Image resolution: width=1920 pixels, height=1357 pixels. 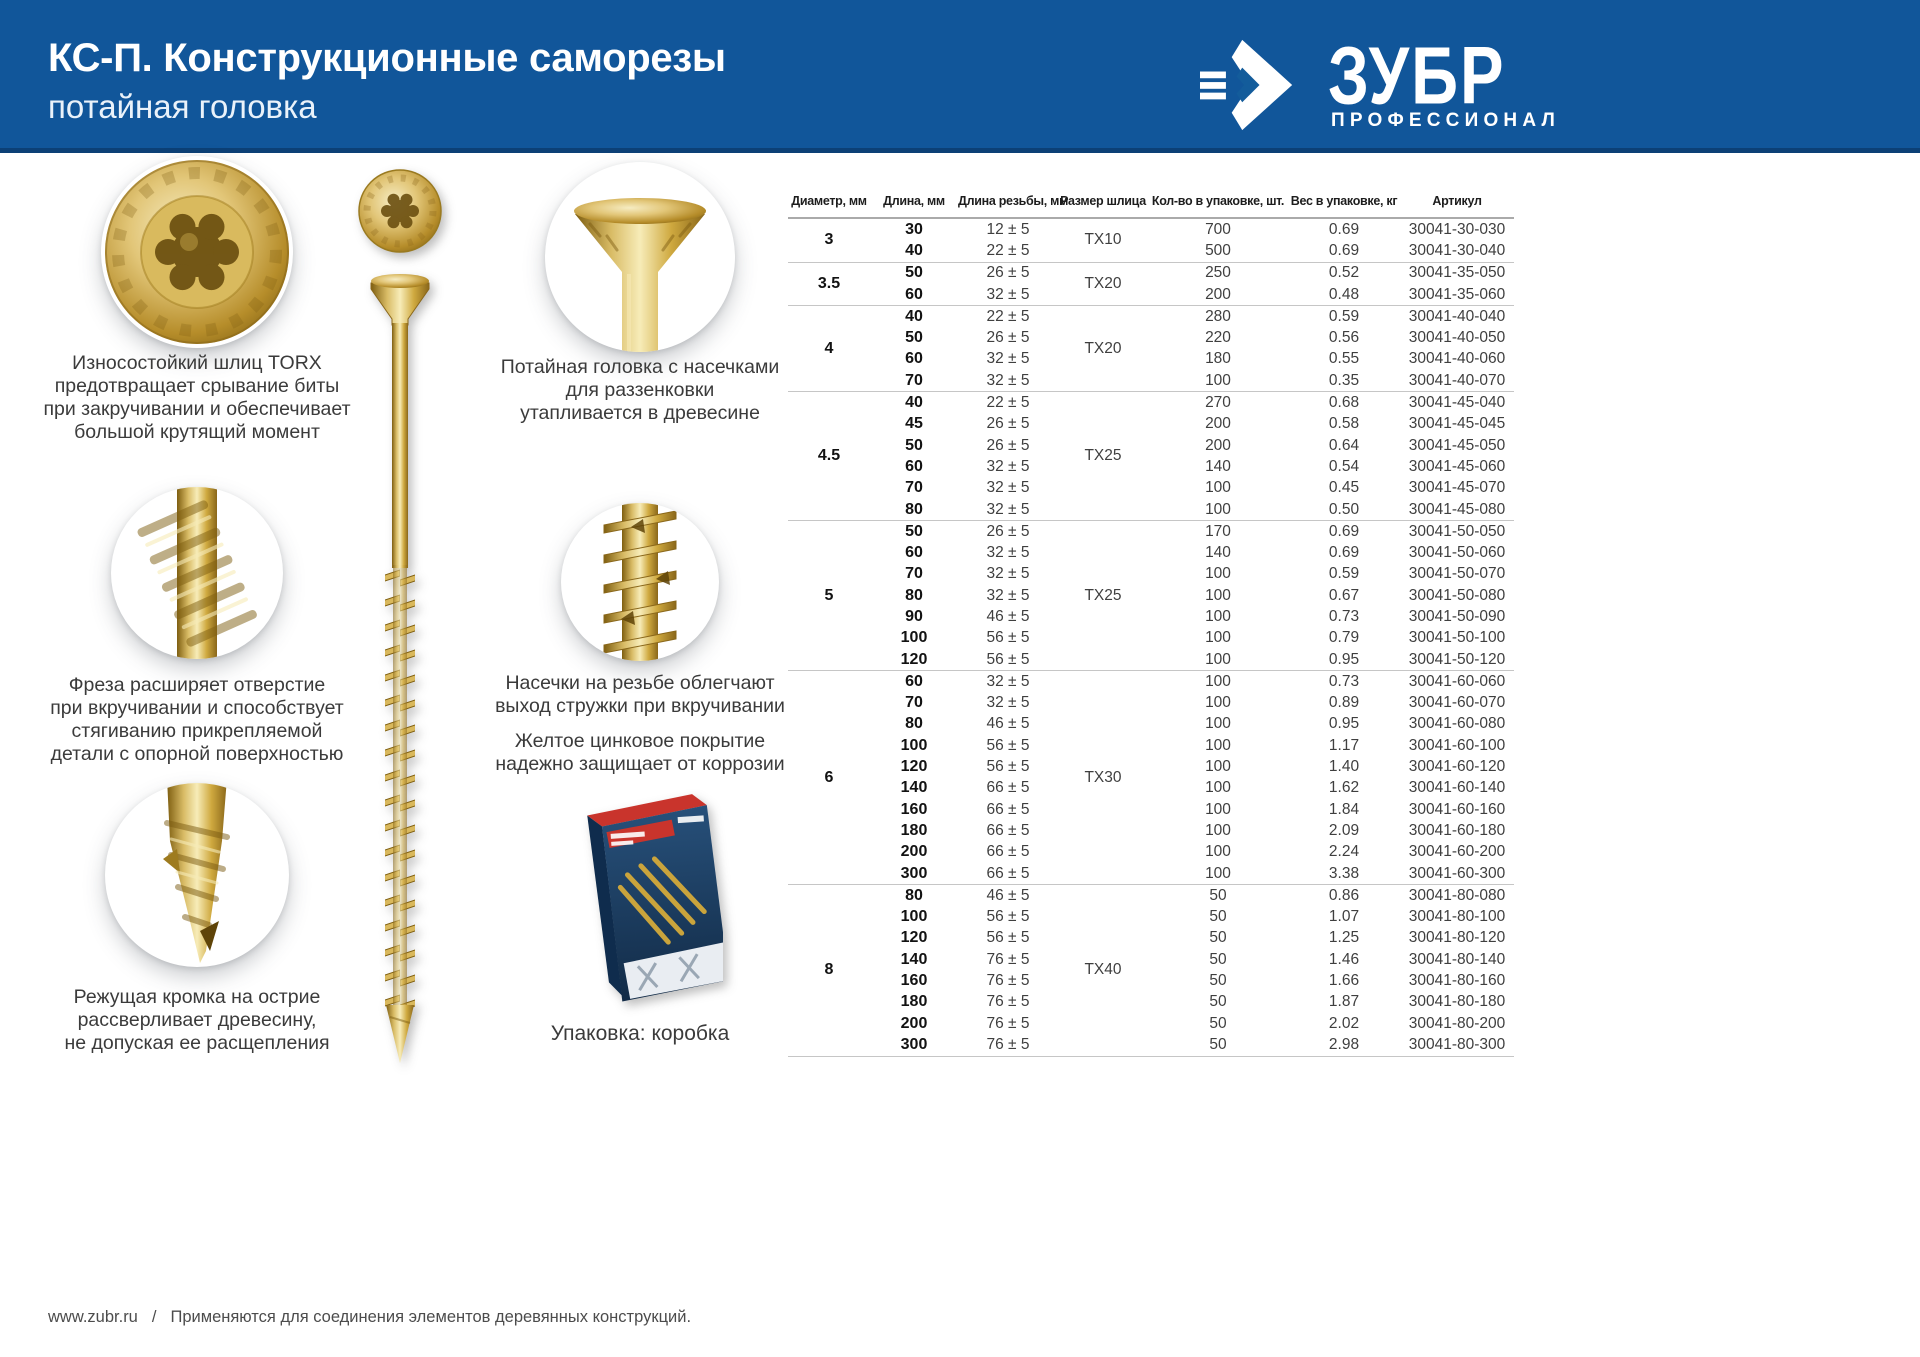 What do you see at coordinates (93, 1317) in the screenshot?
I see `footer-url: www.zubr.ru` at bounding box center [93, 1317].